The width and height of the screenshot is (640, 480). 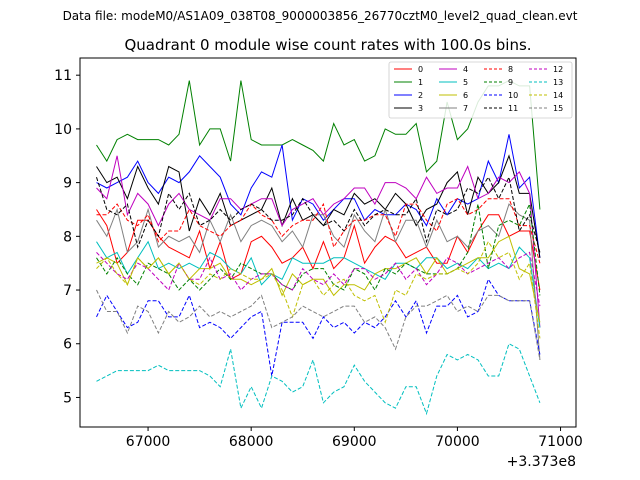 I want to click on legend-label-6: 6, so click(x=465, y=95).